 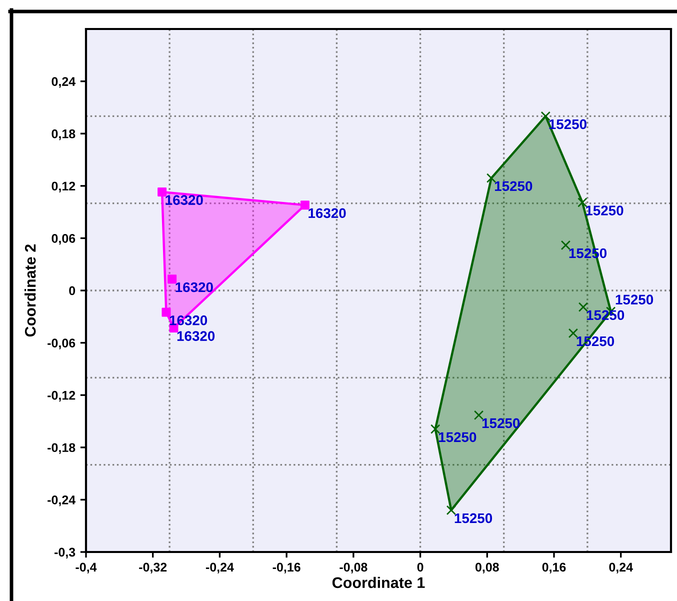 I want to click on x-tick-label: -0,16, so click(x=286, y=568).